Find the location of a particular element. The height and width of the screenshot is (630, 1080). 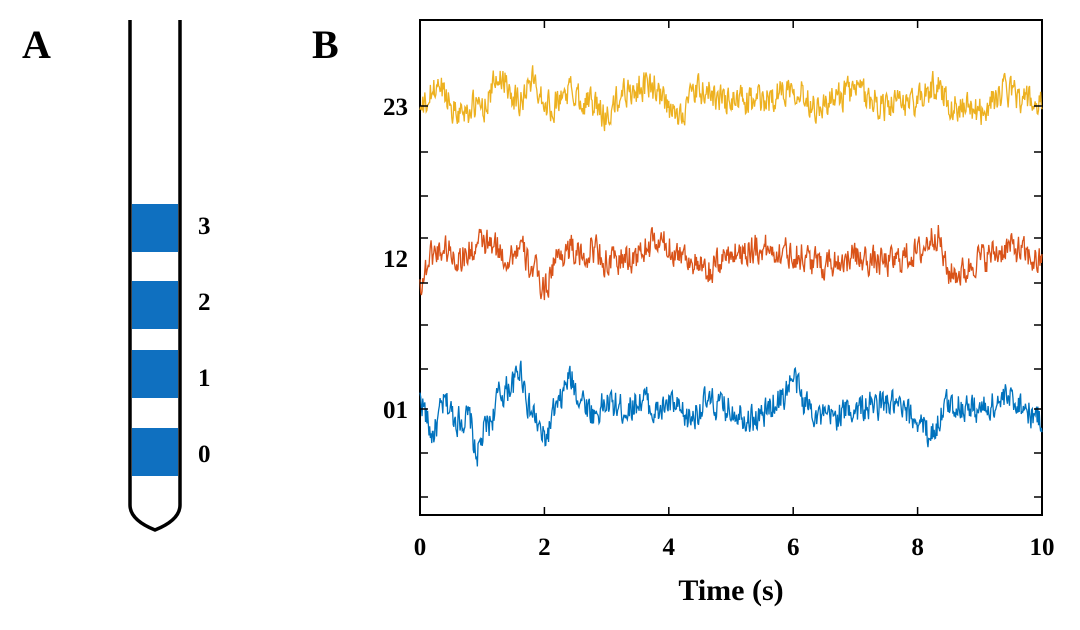

y-tick-label: 12 is located at coordinates (395, 259).